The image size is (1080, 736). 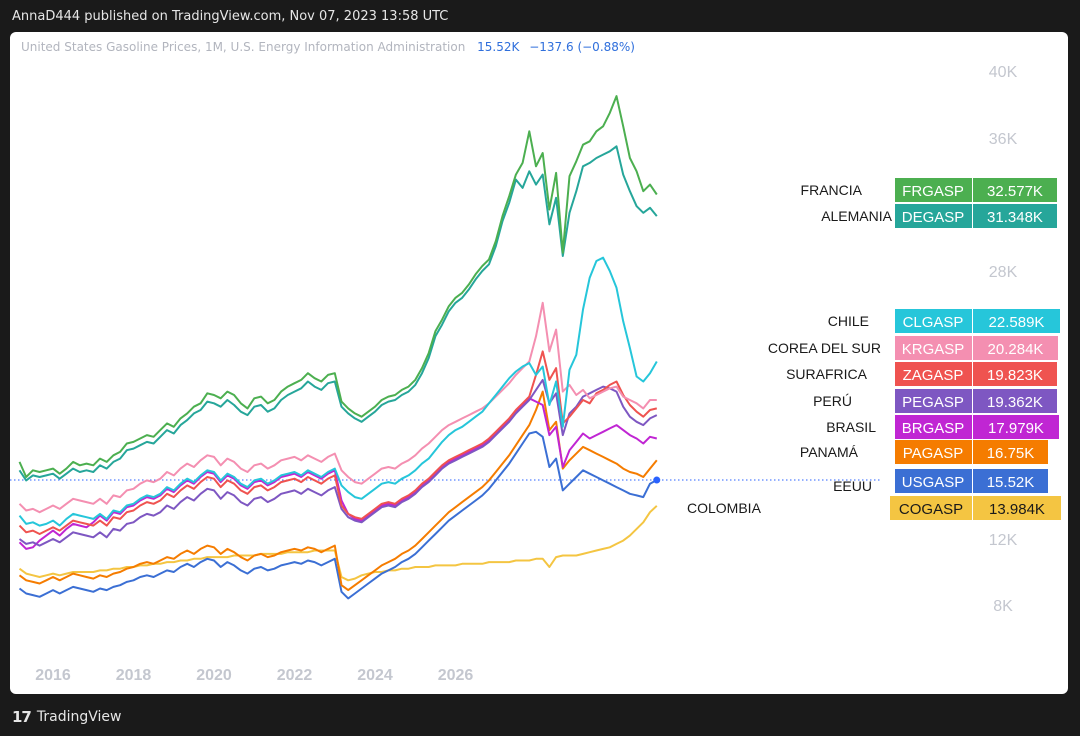 I want to click on y-tick-label: 8K, so click(x=1003, y=606).